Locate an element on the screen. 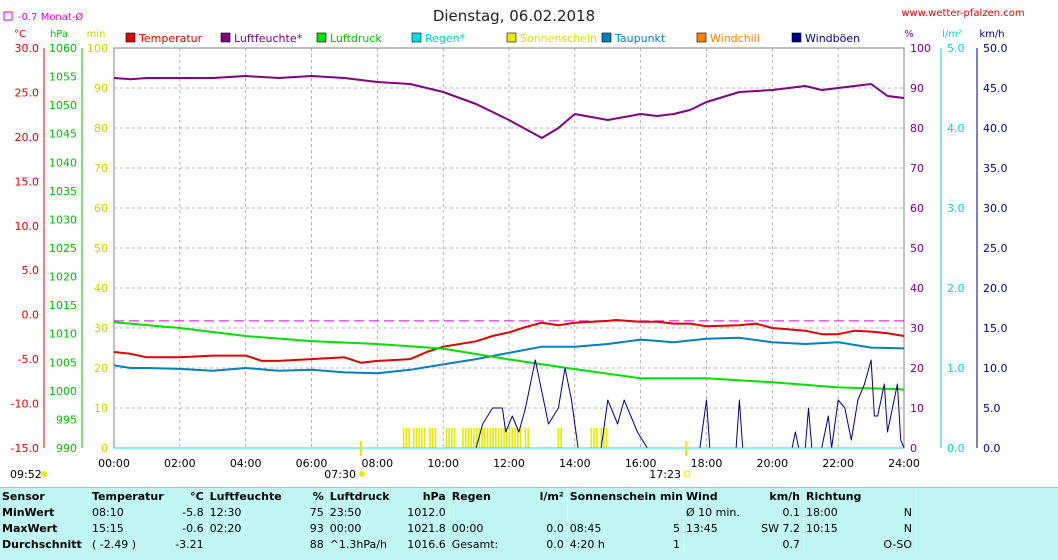 The height and width of the screenshot is (560, 1058). pressure-tick-label: 990 is located at coordinates (66, 448).